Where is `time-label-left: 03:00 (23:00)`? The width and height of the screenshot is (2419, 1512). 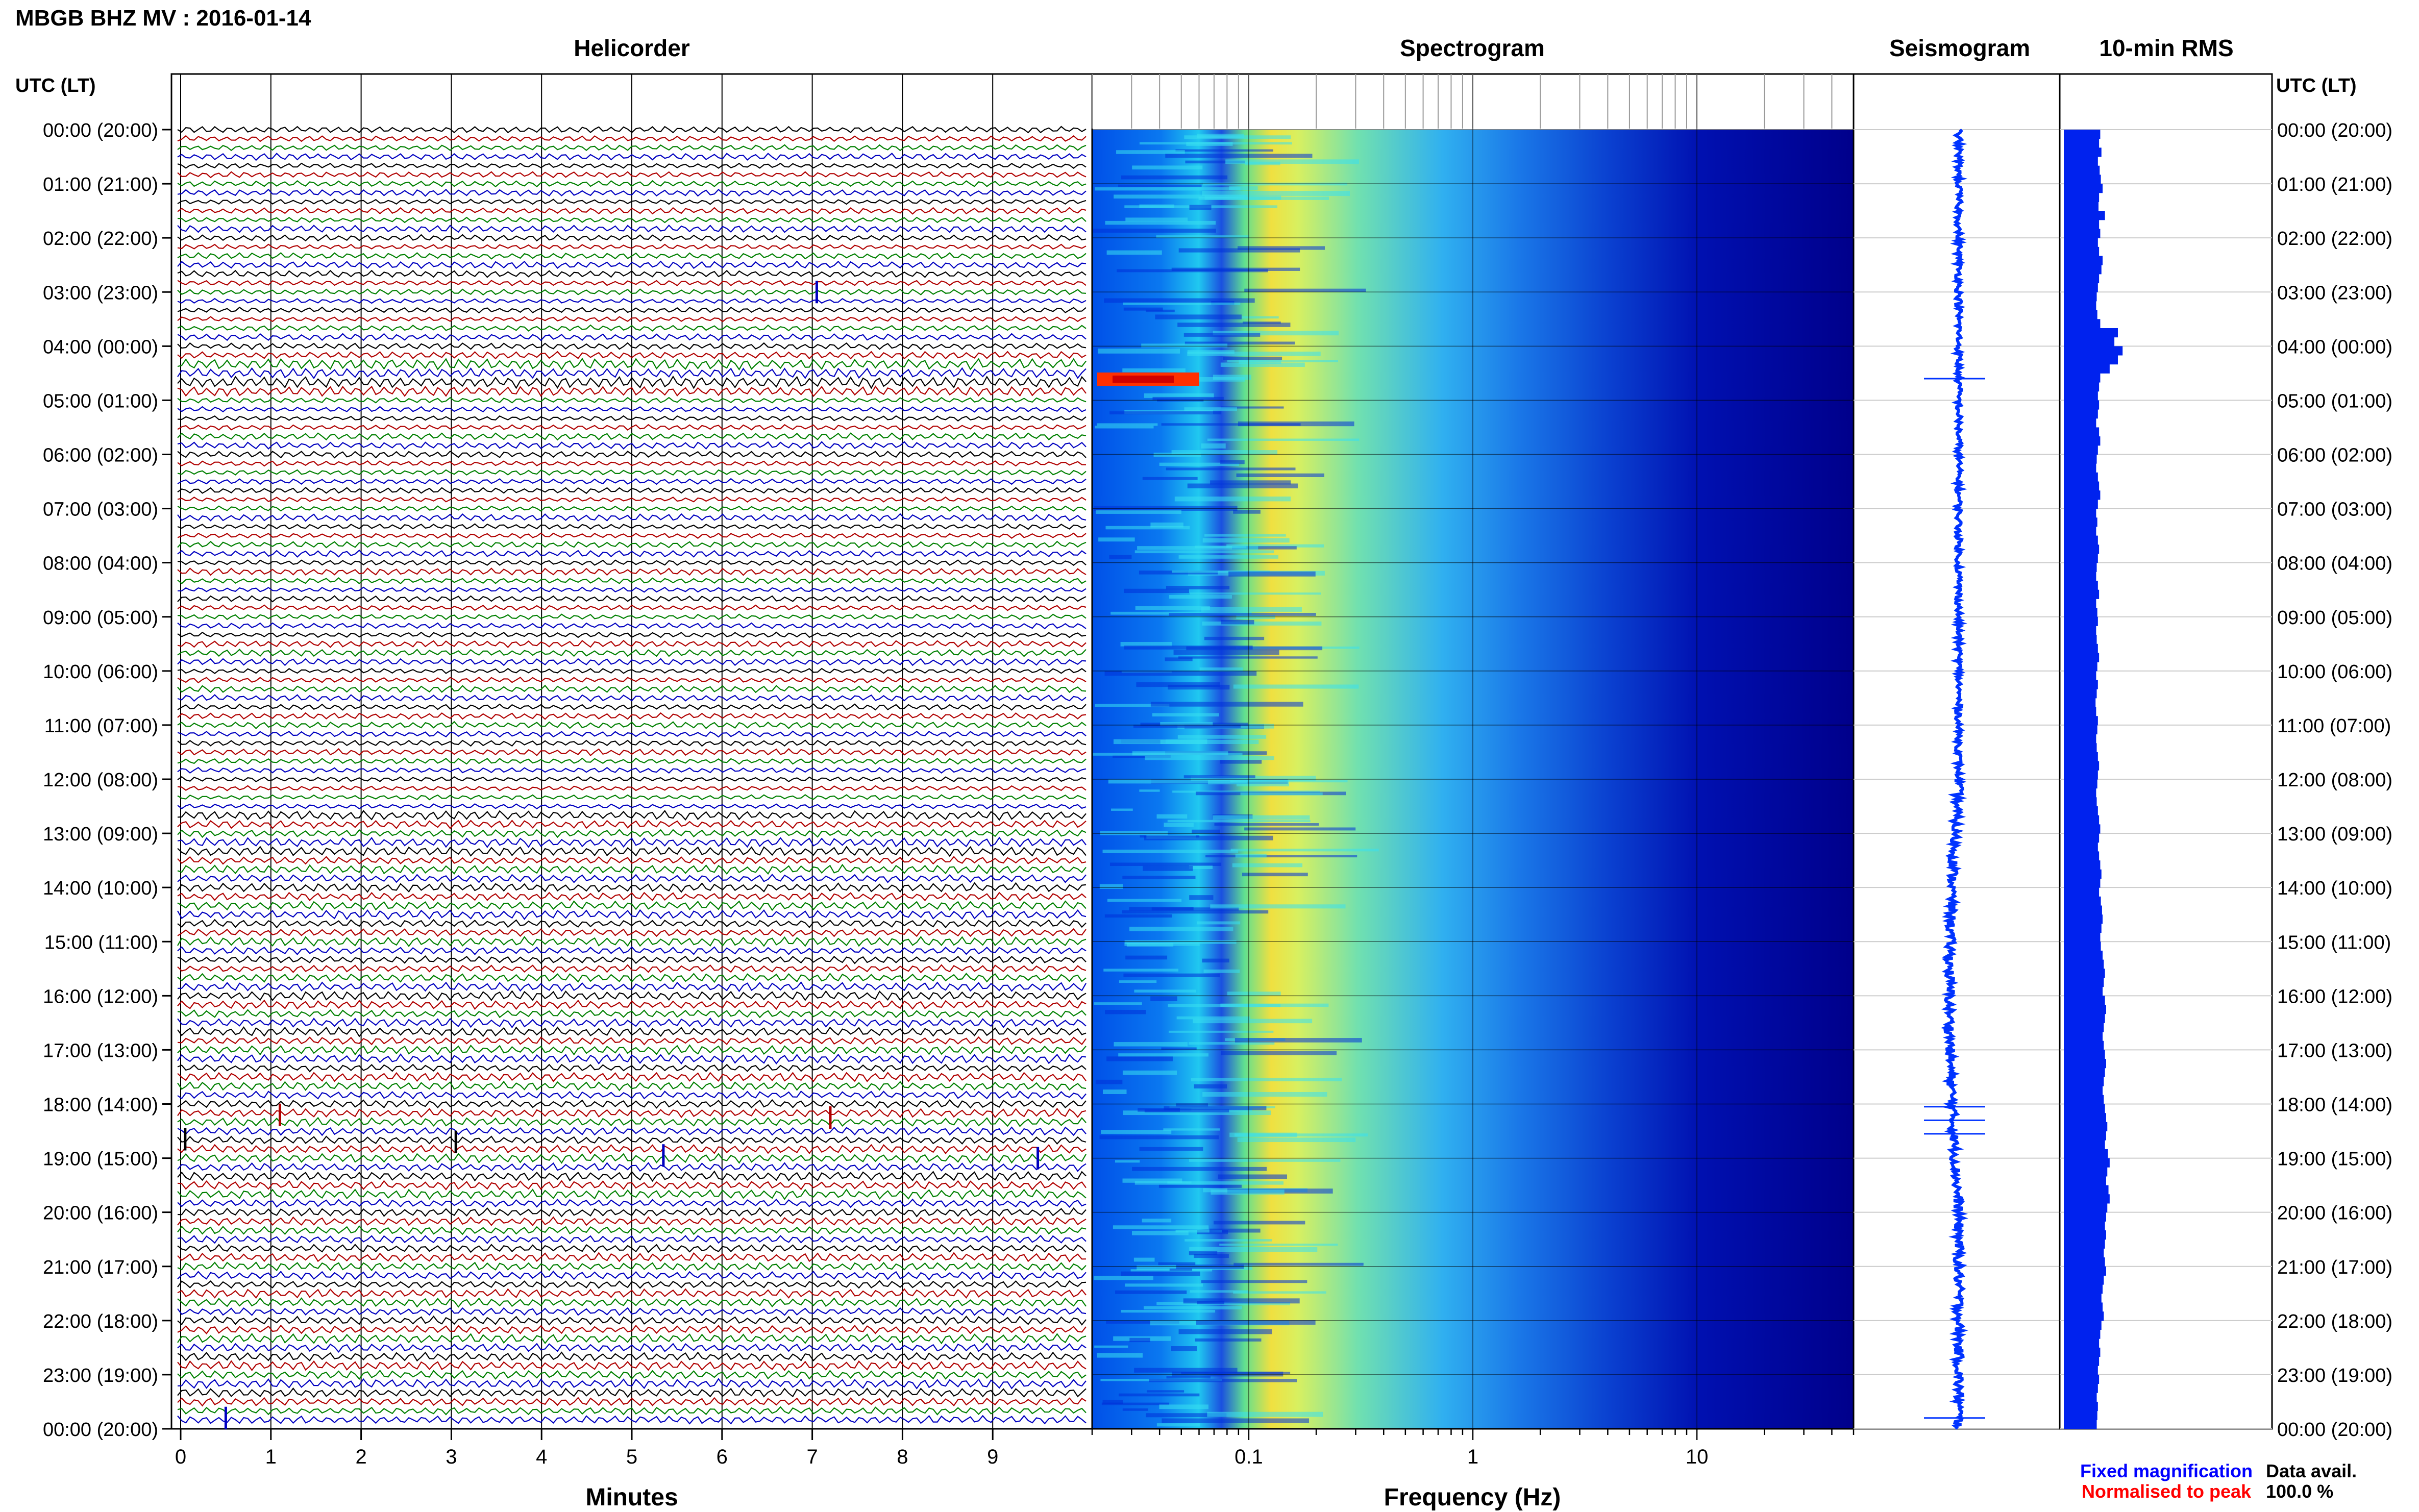
time-label-left: 03:00 (23:00) is located at coordinates (100, 293).